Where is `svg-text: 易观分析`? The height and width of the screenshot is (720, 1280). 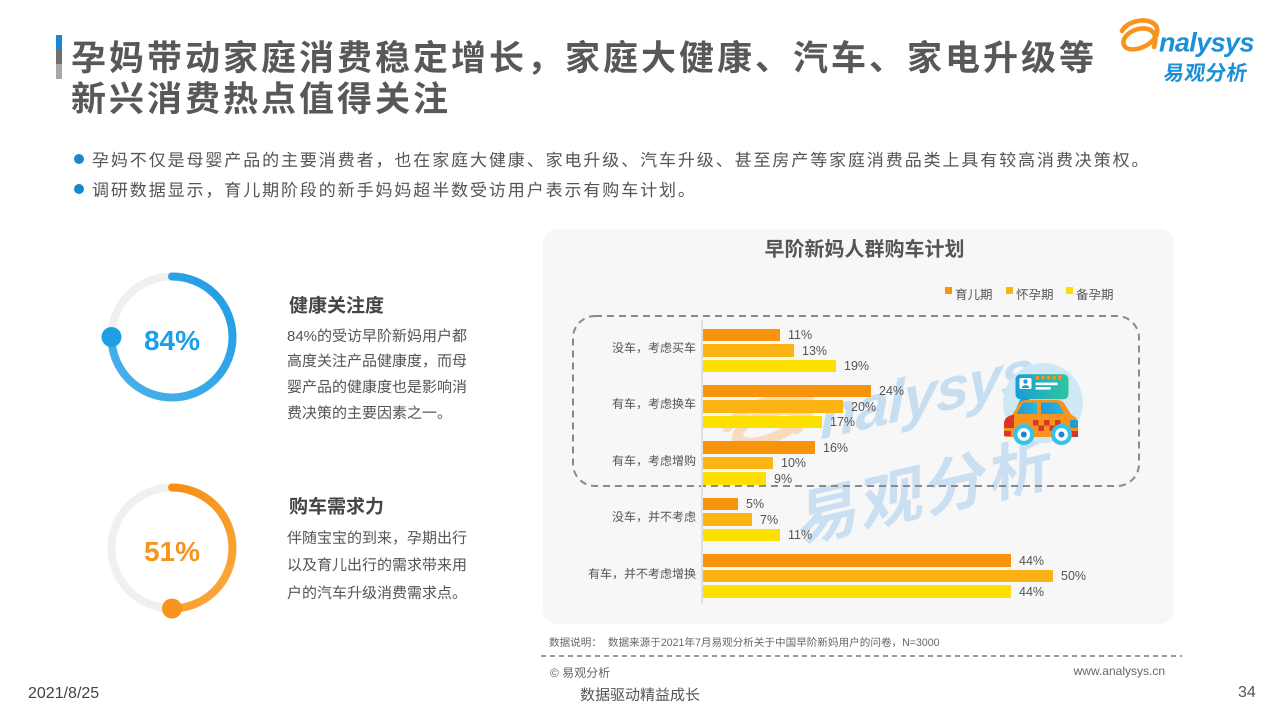 svg-text: 易观分析 is located at coordinates (1205, 73).